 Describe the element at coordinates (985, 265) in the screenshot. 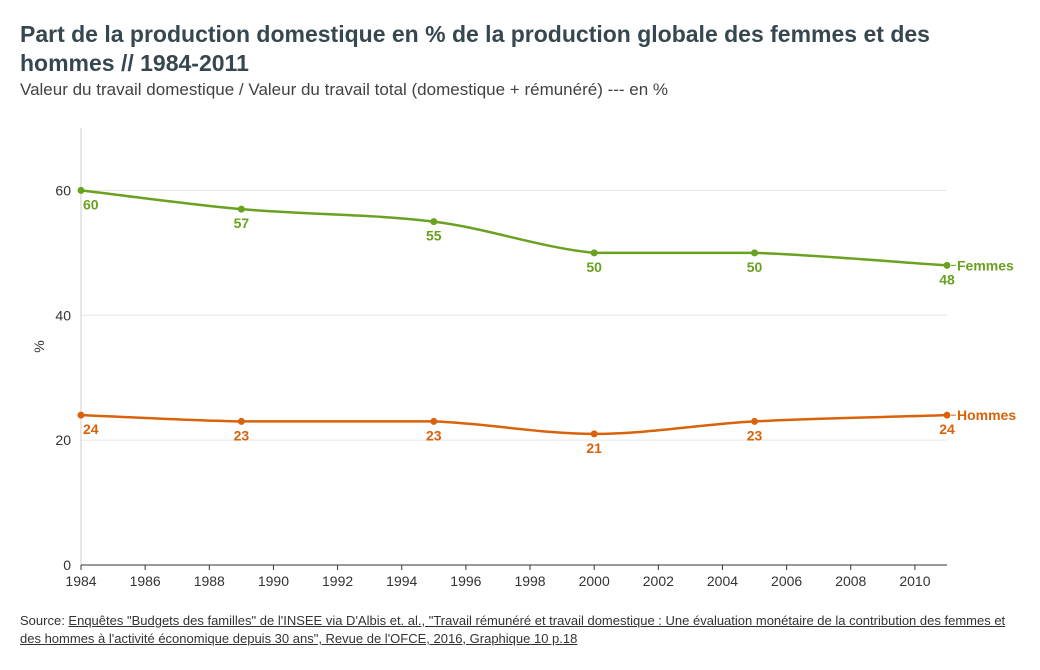

I see `series-label-femmes: Femmes` at that location.